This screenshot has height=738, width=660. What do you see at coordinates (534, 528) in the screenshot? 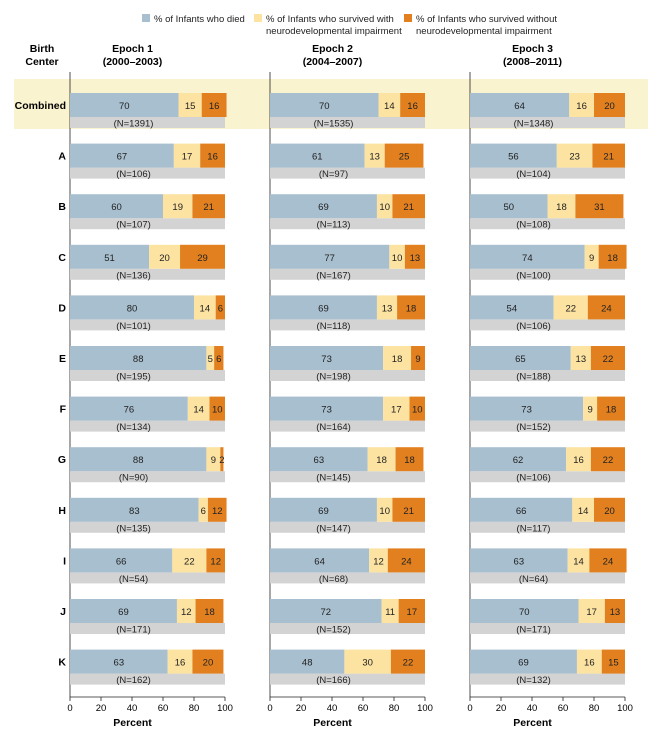
I see `n-label: (N=117)` at bounding box center [534, 528].